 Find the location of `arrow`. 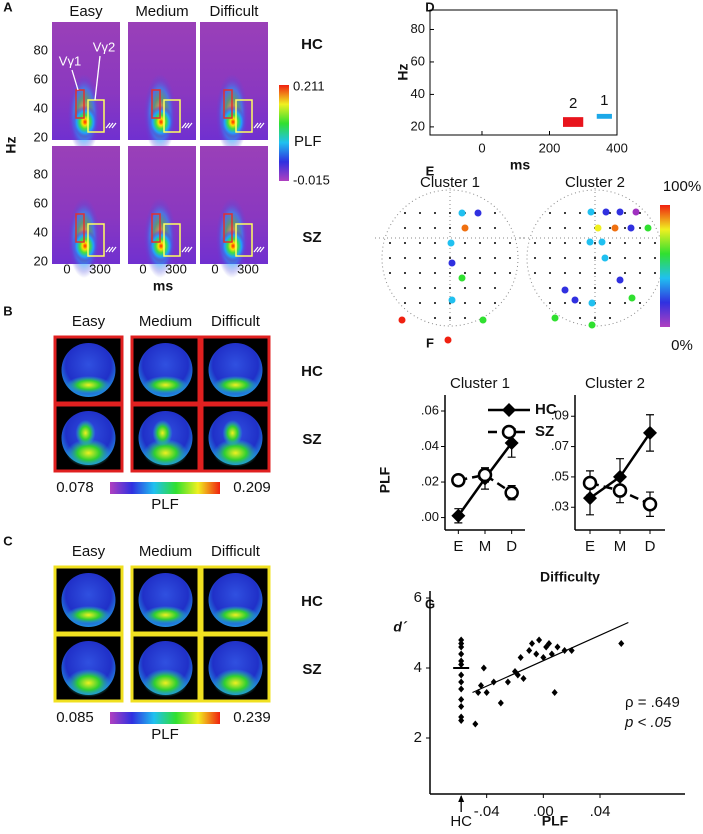

arrow is located at coordinates (97, 78).